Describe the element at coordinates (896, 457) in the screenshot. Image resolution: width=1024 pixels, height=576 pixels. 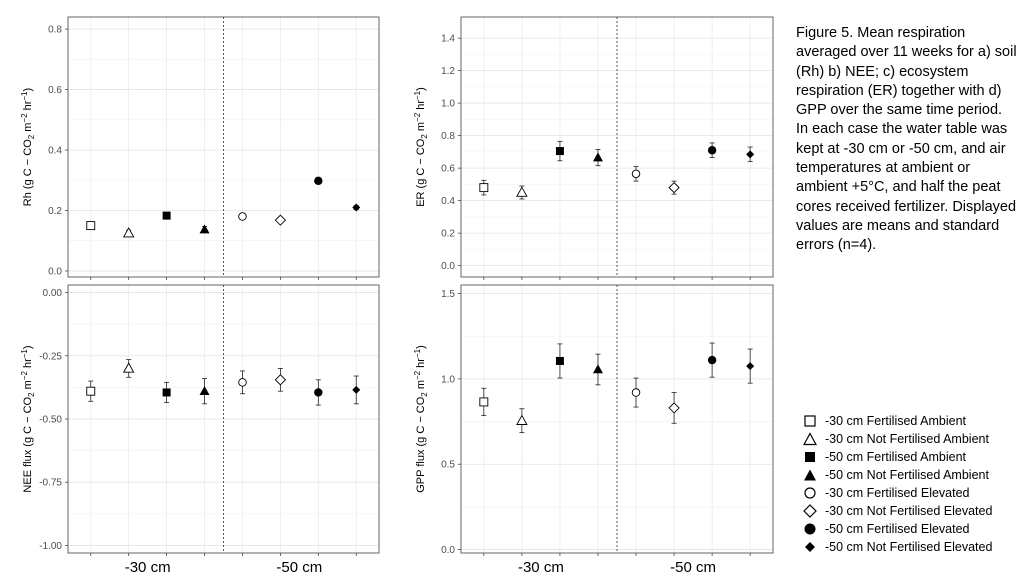
I see `legend-label: -50 cm Fertilised Ambient` at that location.